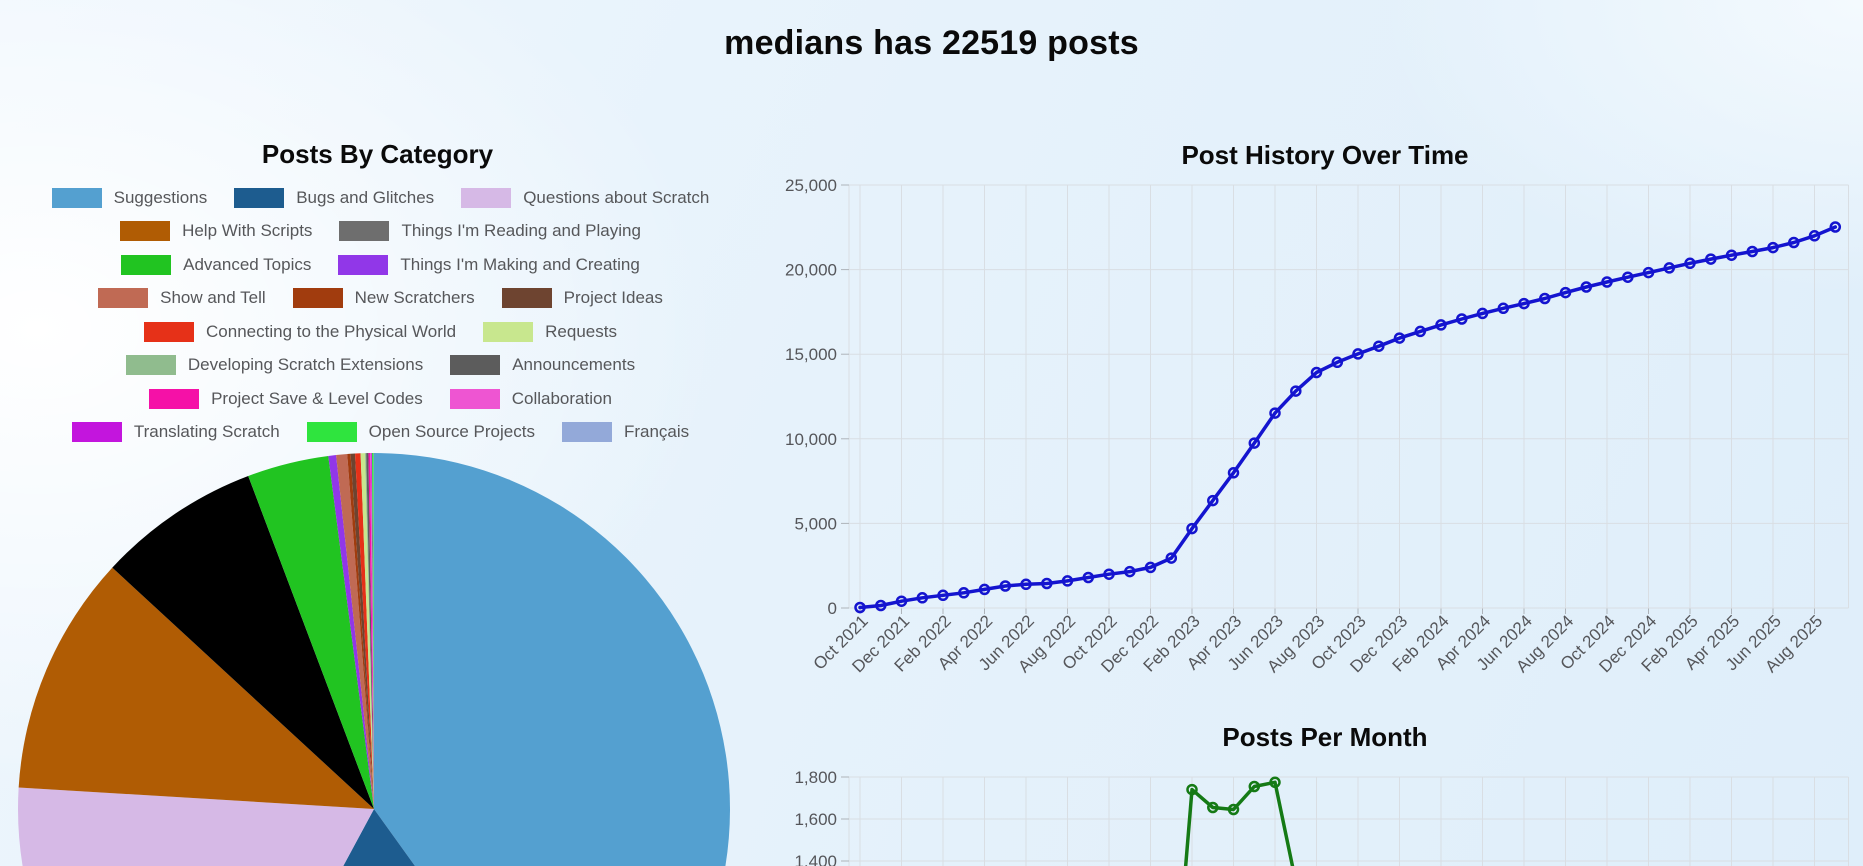 The height and width of the screenshot is (866, 1863). I want to click on legend-item-open-source-projects: Open Source Projects, so click(420, 432).